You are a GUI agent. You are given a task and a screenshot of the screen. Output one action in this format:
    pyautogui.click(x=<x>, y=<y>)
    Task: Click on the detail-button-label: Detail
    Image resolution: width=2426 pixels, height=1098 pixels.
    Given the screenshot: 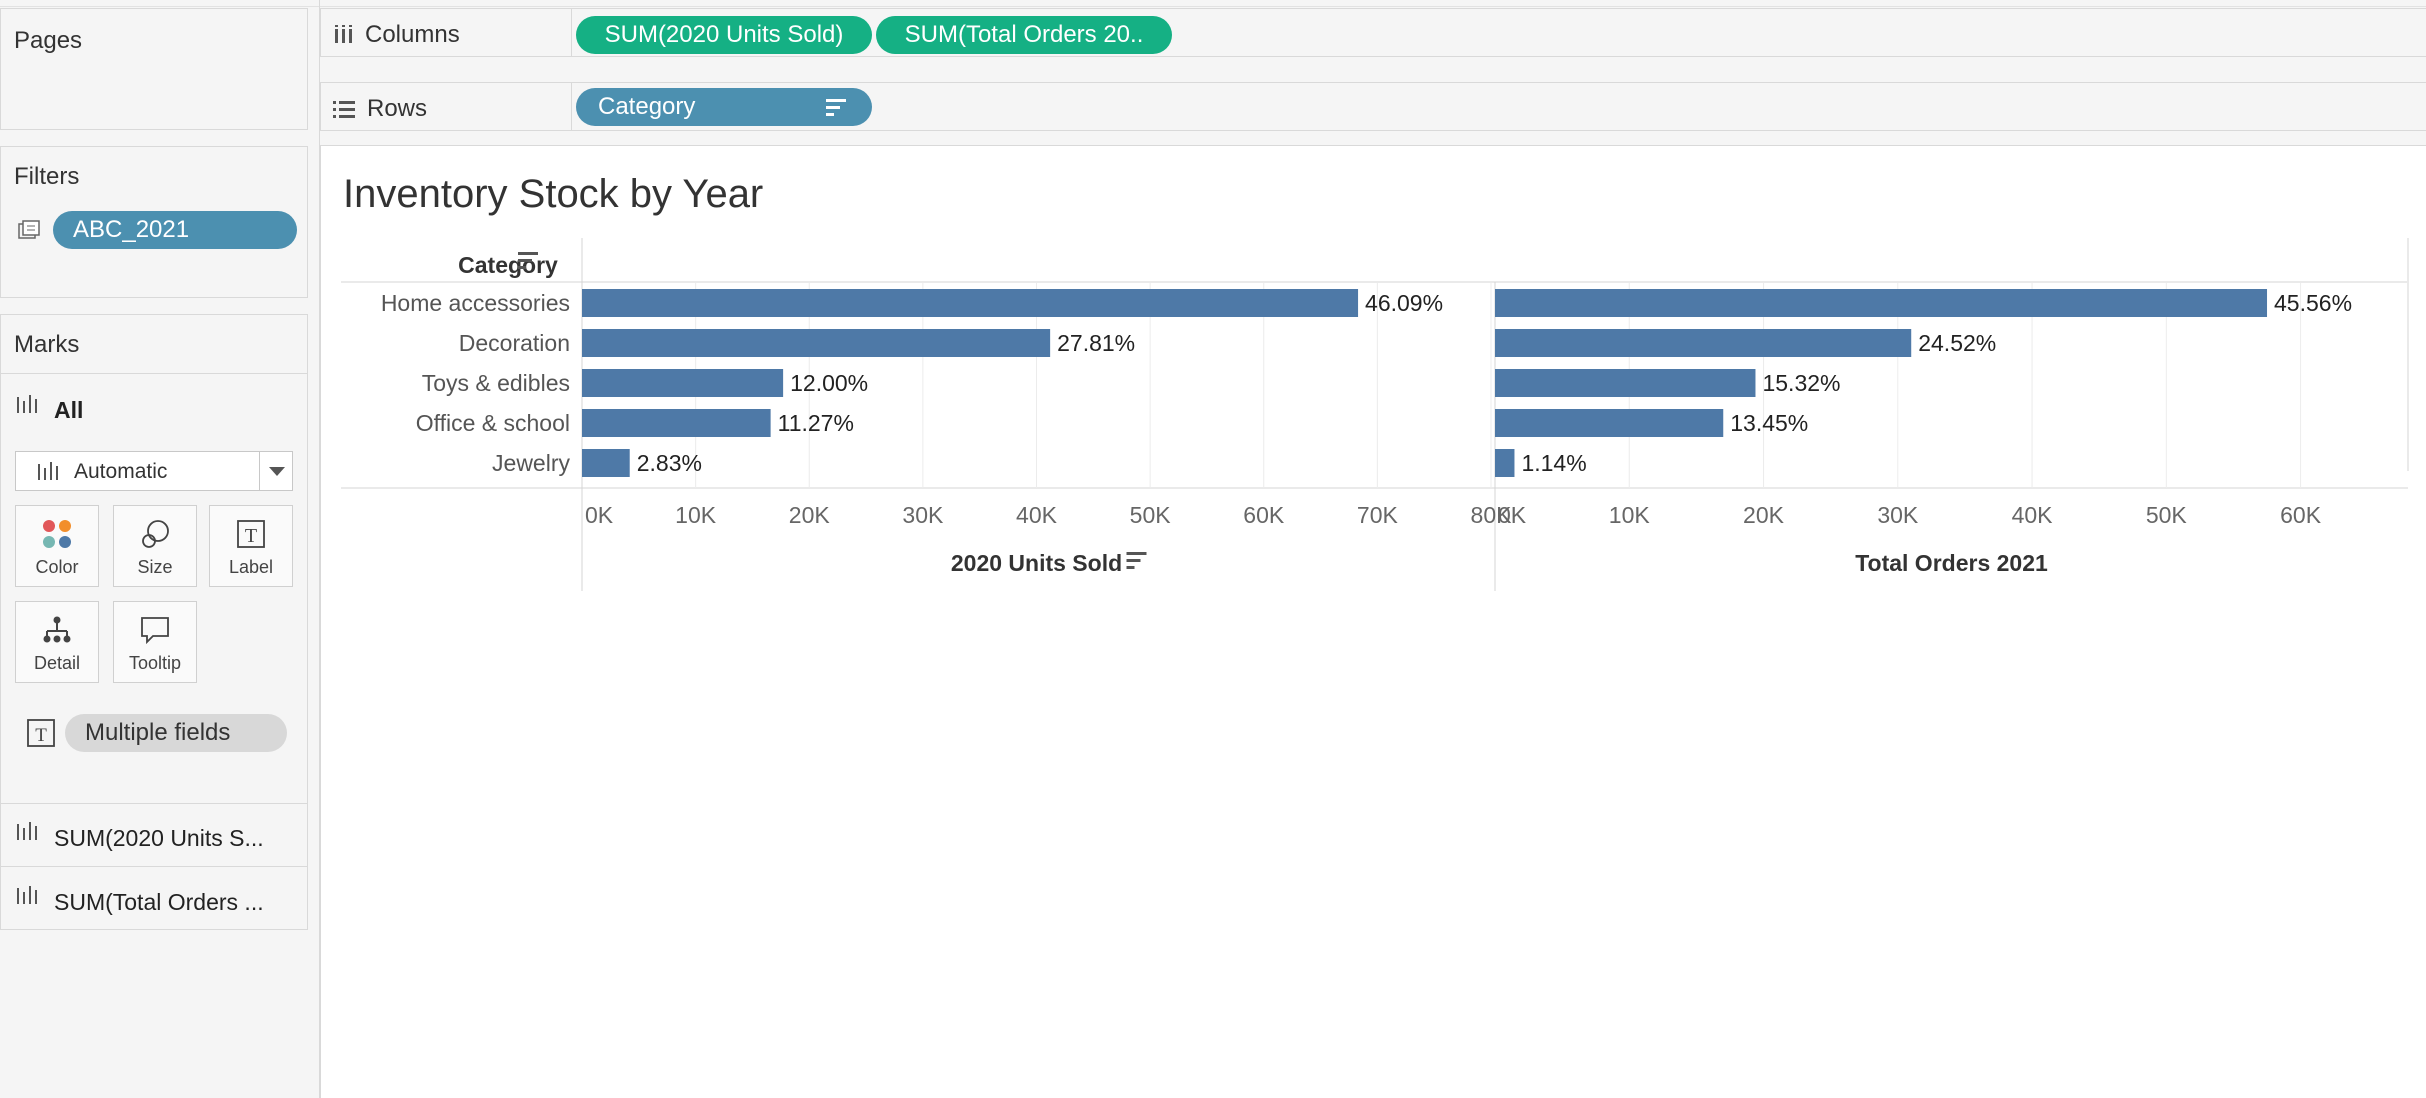 What is the action you would take?
    pyautogui.click(x=57, y=663)
    